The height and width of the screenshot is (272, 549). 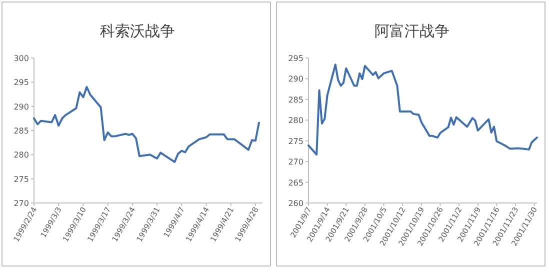 What do you see at coordinates (412, 31) in the screenshot?
I see `chart-title: 阿富汗战争` at bounding box center [412, 31].